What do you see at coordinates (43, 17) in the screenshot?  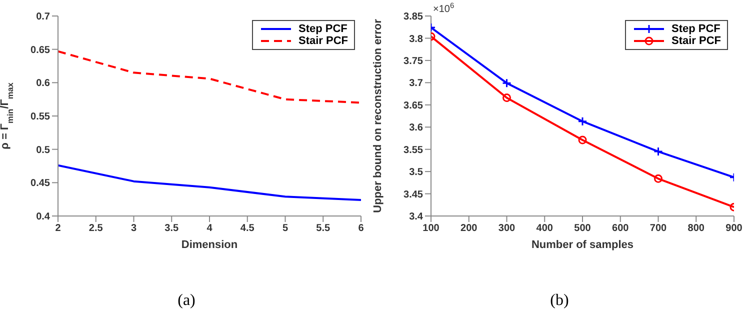 I see `y-tick-label: 0.7` at bounding box center [43, 17].